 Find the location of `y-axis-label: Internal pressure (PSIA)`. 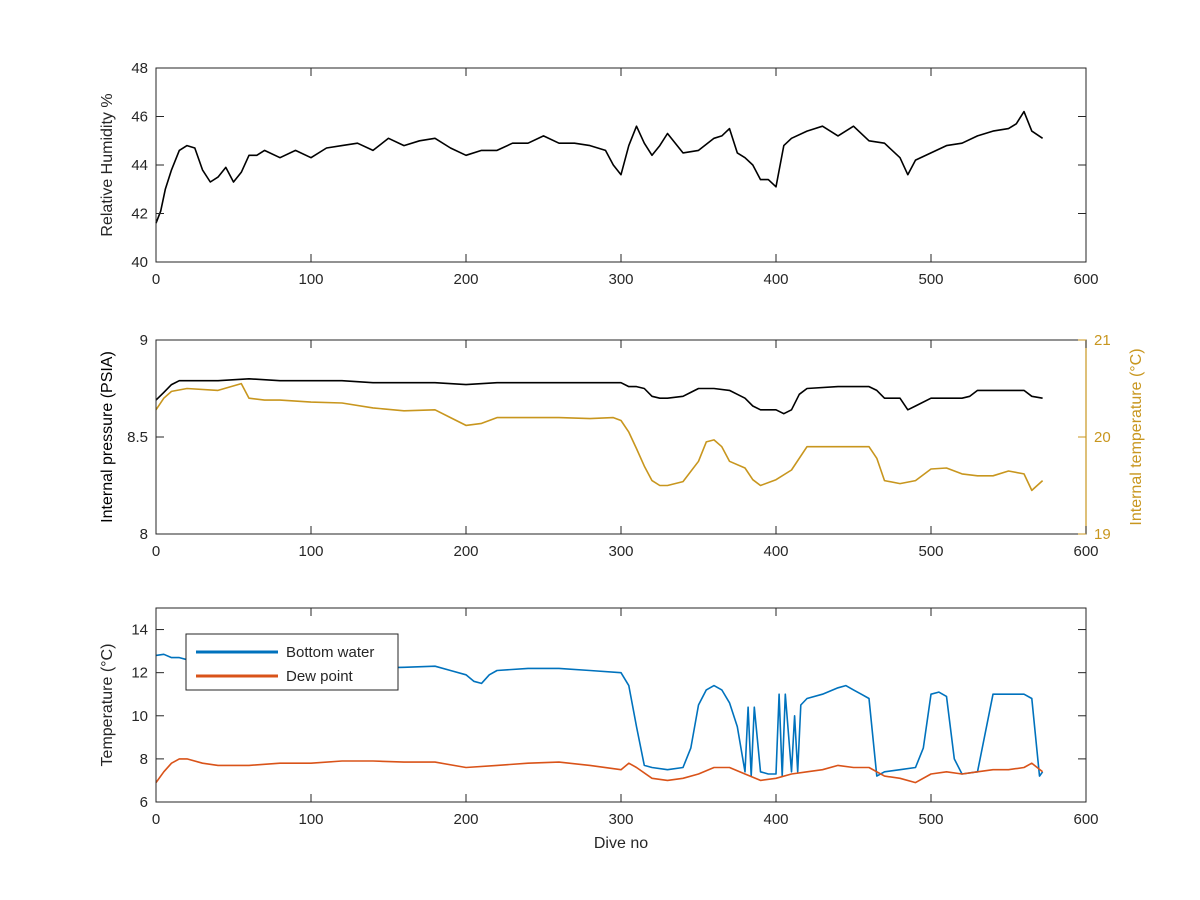

y-axis-label: Internal pressure (PSIA) is located at coordinates (107, 437).